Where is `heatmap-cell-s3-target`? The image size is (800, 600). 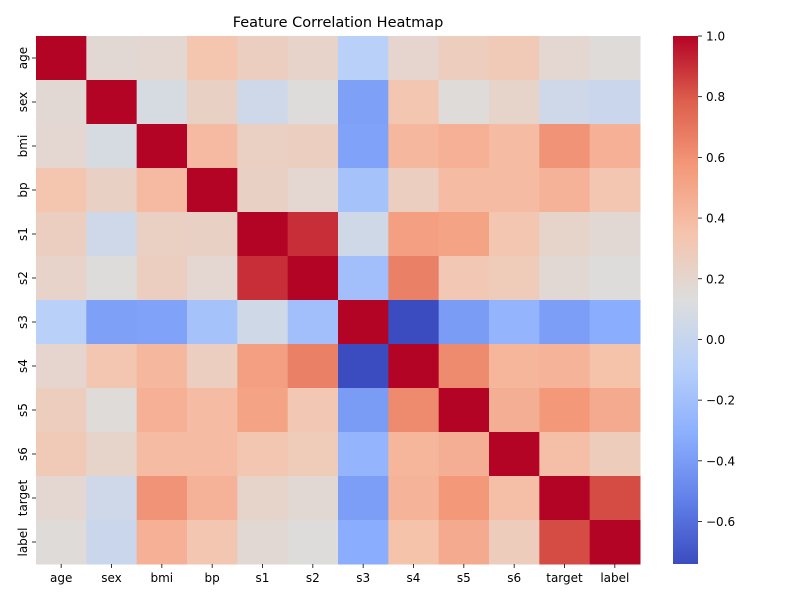 heatmap-cell-s3-target is located at coordinates (565, 322).